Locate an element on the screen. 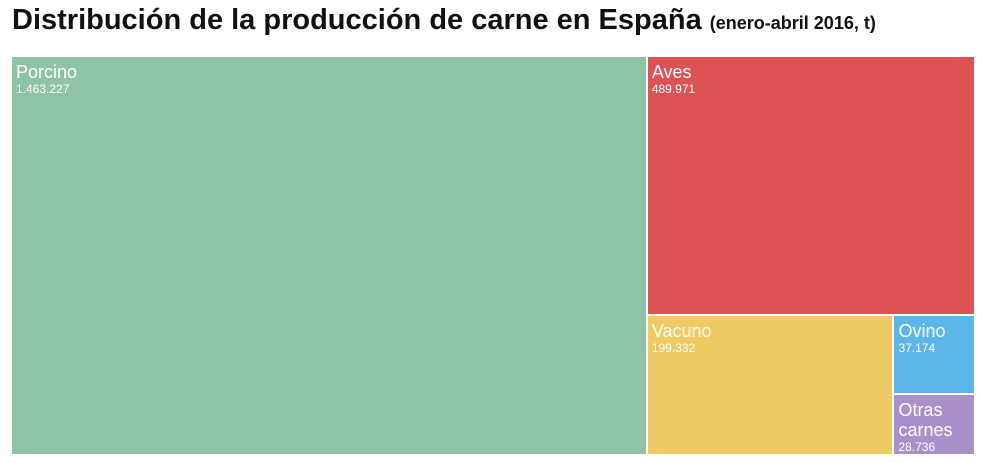 Image resolution: width=983 pixels, height=463 pixels. cell-label: Otras carnes is located at coordinates (925, 419).